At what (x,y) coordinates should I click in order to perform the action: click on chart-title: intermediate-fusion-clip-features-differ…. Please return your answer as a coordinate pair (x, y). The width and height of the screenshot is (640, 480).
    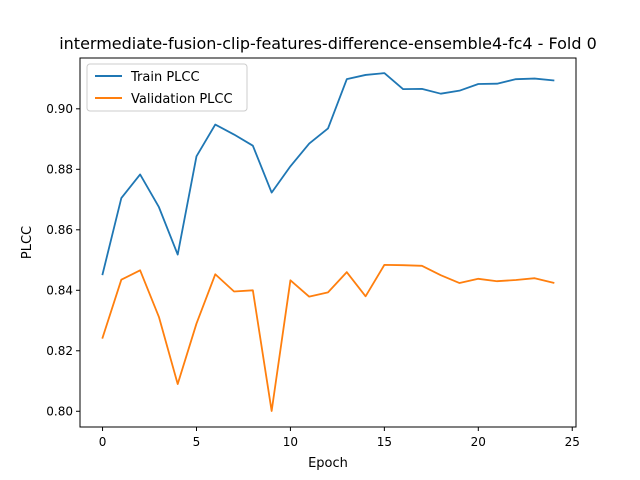
    Looking at the image, I should click on (328, 43).